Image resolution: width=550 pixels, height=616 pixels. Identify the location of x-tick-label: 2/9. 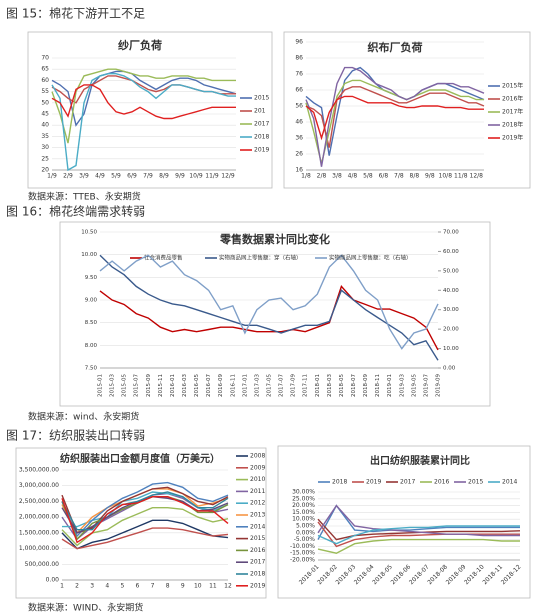
(68, 176).